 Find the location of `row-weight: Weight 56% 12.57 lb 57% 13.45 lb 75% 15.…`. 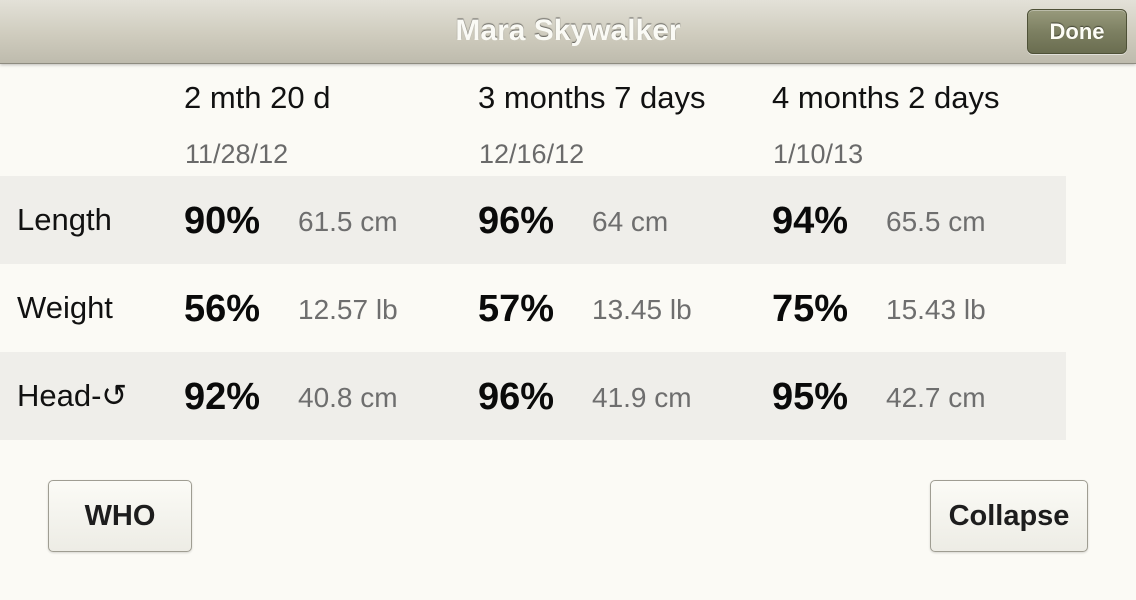

row-weight: Weight 56% 12.57 lb 57% 13.45 lb 75% 15.… is located at coordinates (533, 308).